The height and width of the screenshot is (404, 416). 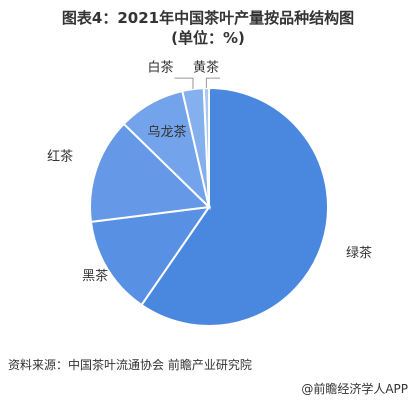 I want to click on slice-label: 乌龙茶, so click(x=167, y=132).